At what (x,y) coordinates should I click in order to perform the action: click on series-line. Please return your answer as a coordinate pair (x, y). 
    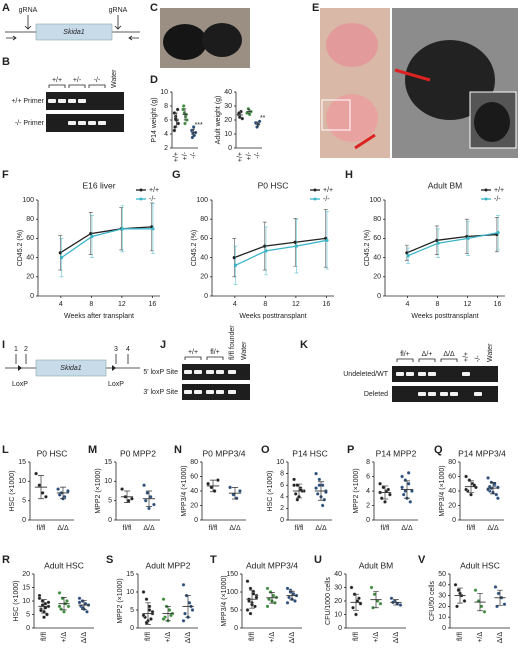
    Looking at the image, I should click on (280, 248).